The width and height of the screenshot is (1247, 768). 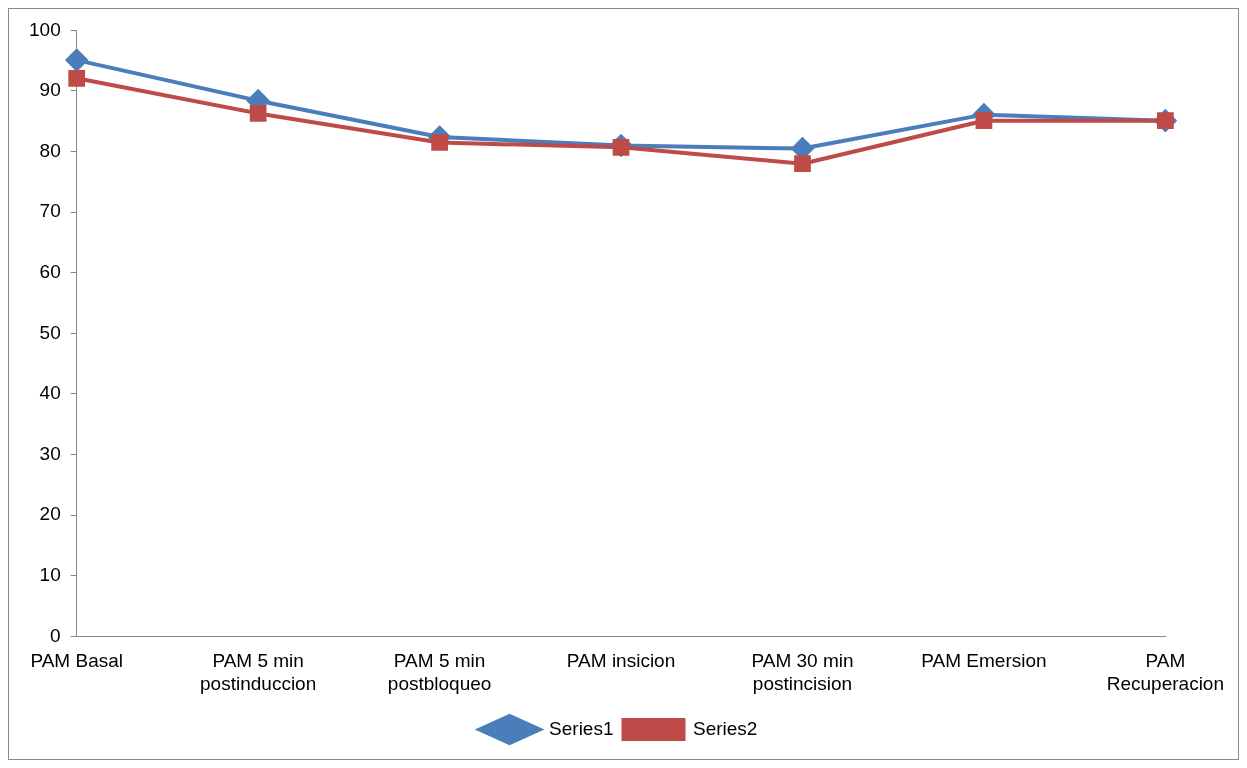 I want to click on y-tick-label: 40, so click(x=50, y=393).